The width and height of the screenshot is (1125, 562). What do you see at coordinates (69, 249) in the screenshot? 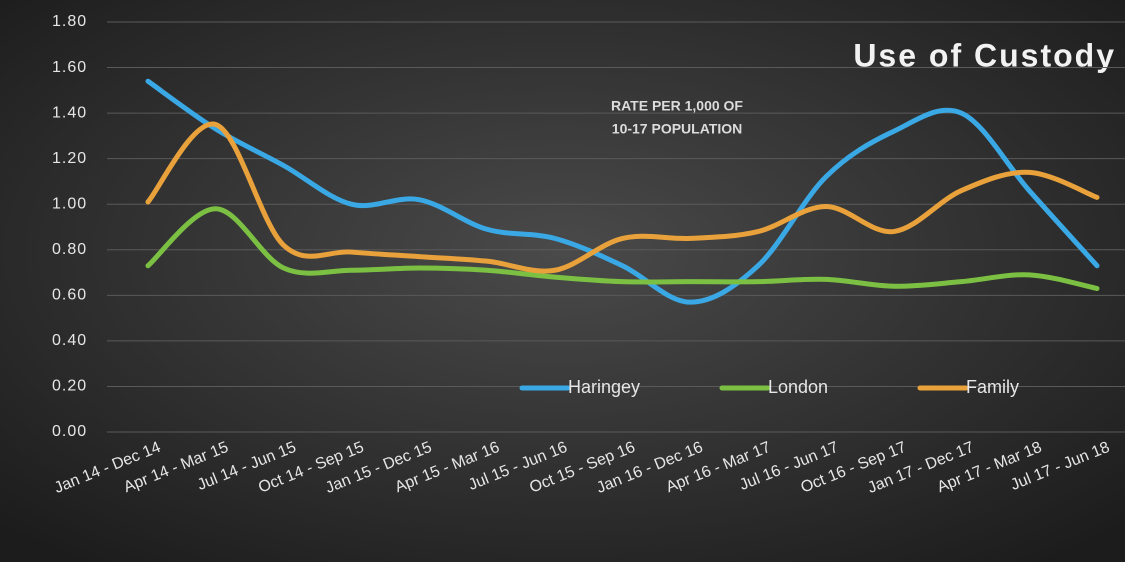
I see `y-tick-label: 0.80` at bounding box center [69, 249].